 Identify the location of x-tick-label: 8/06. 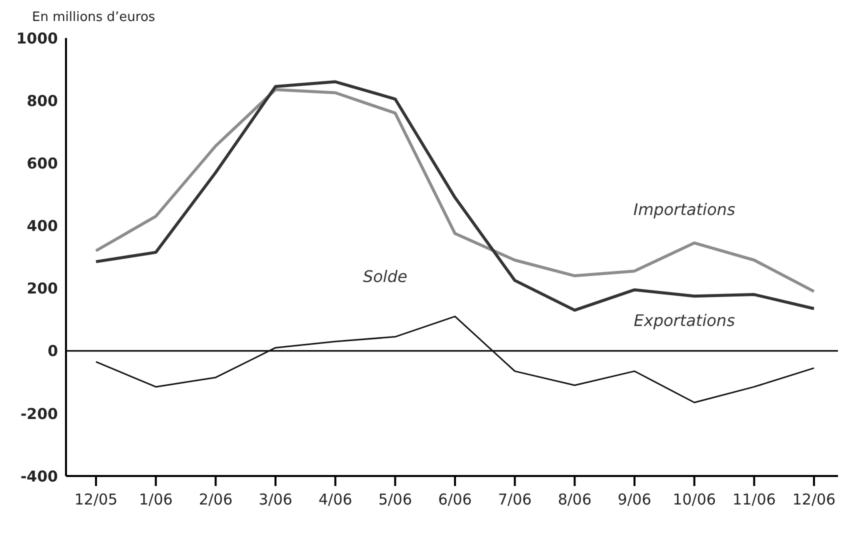
(575, 499).